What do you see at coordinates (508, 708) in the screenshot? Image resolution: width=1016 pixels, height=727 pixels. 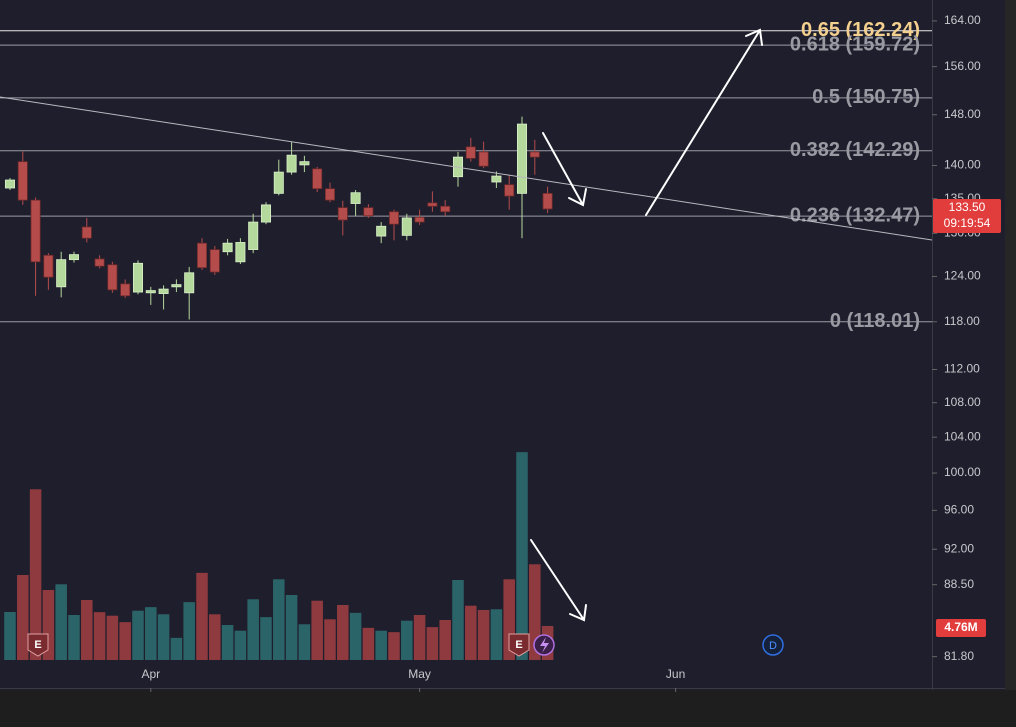 I see `bottom-bar` at bounding box center [508, 708].